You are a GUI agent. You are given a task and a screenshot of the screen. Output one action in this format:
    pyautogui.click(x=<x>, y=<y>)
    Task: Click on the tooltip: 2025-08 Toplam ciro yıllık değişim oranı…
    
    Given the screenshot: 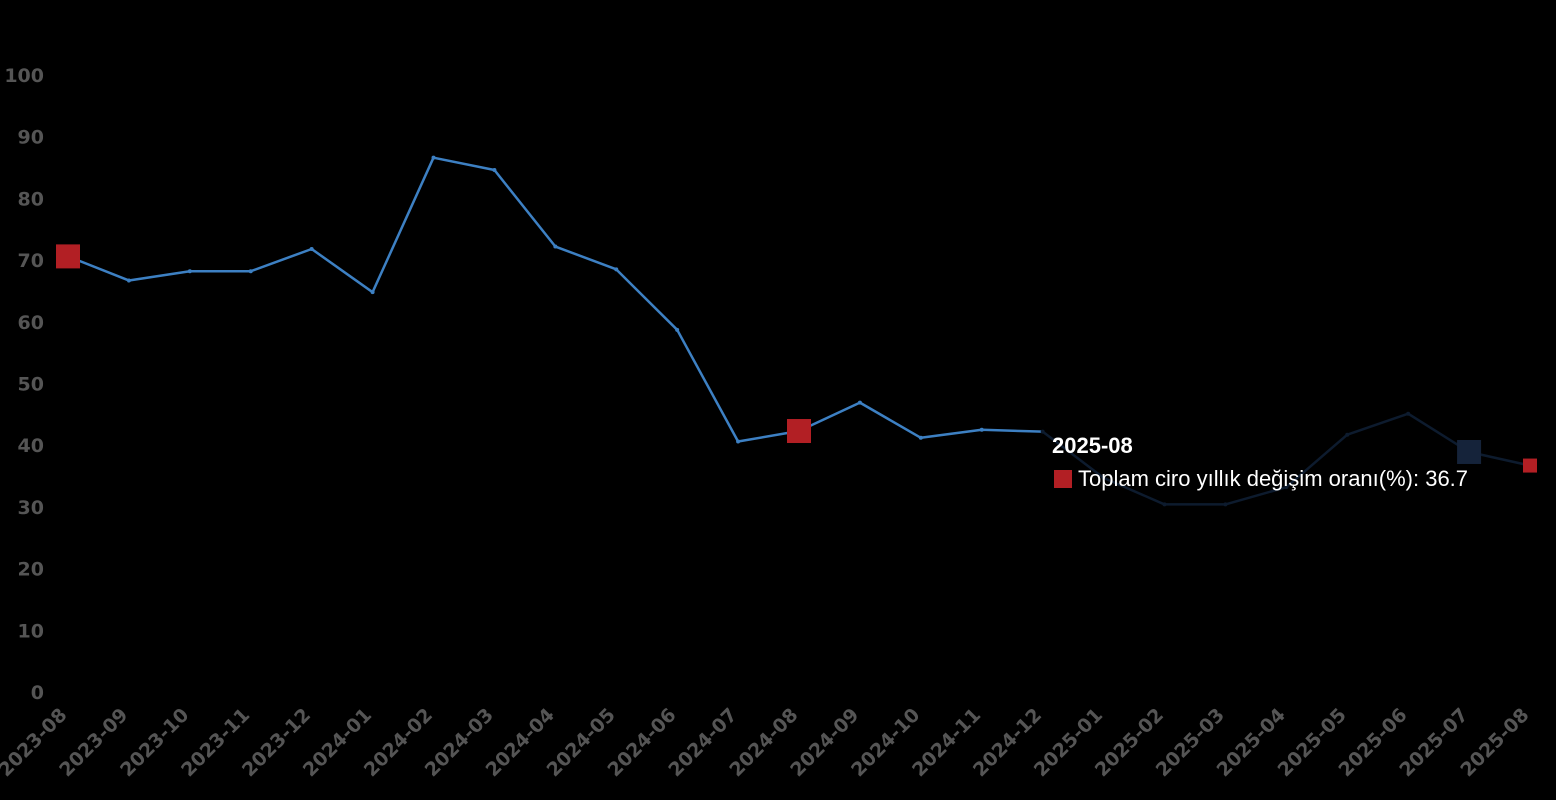 What is the action you would take?
    pyautogui.click(x=1292, y=461)
    